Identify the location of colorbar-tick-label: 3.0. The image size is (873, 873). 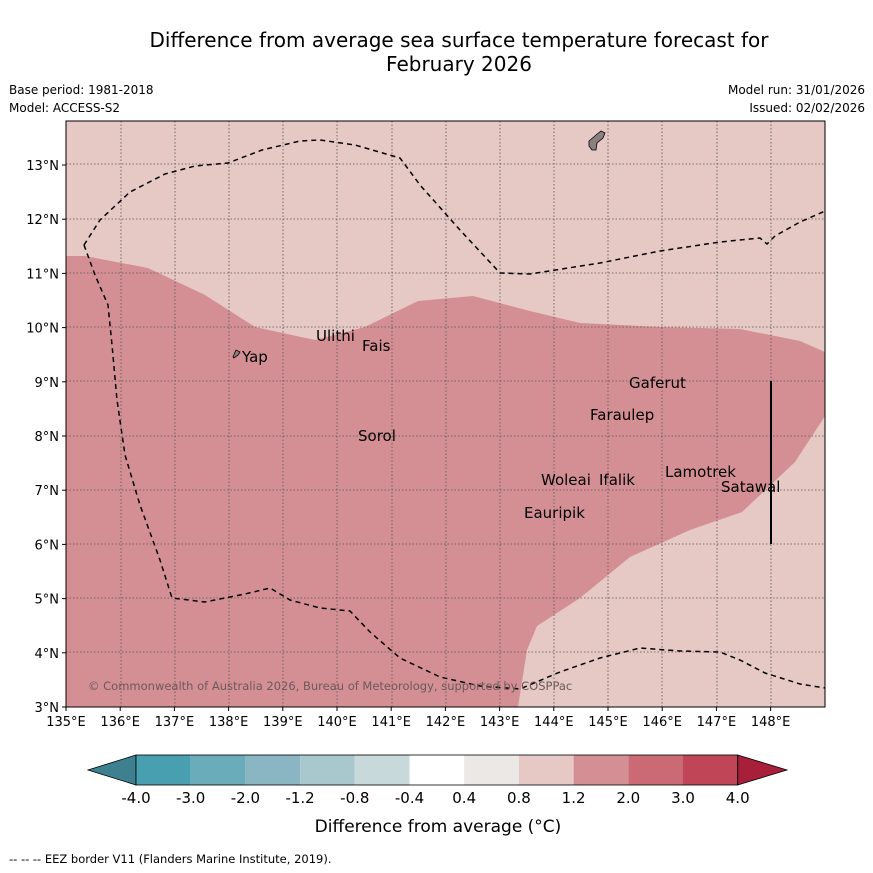
(683, 798).